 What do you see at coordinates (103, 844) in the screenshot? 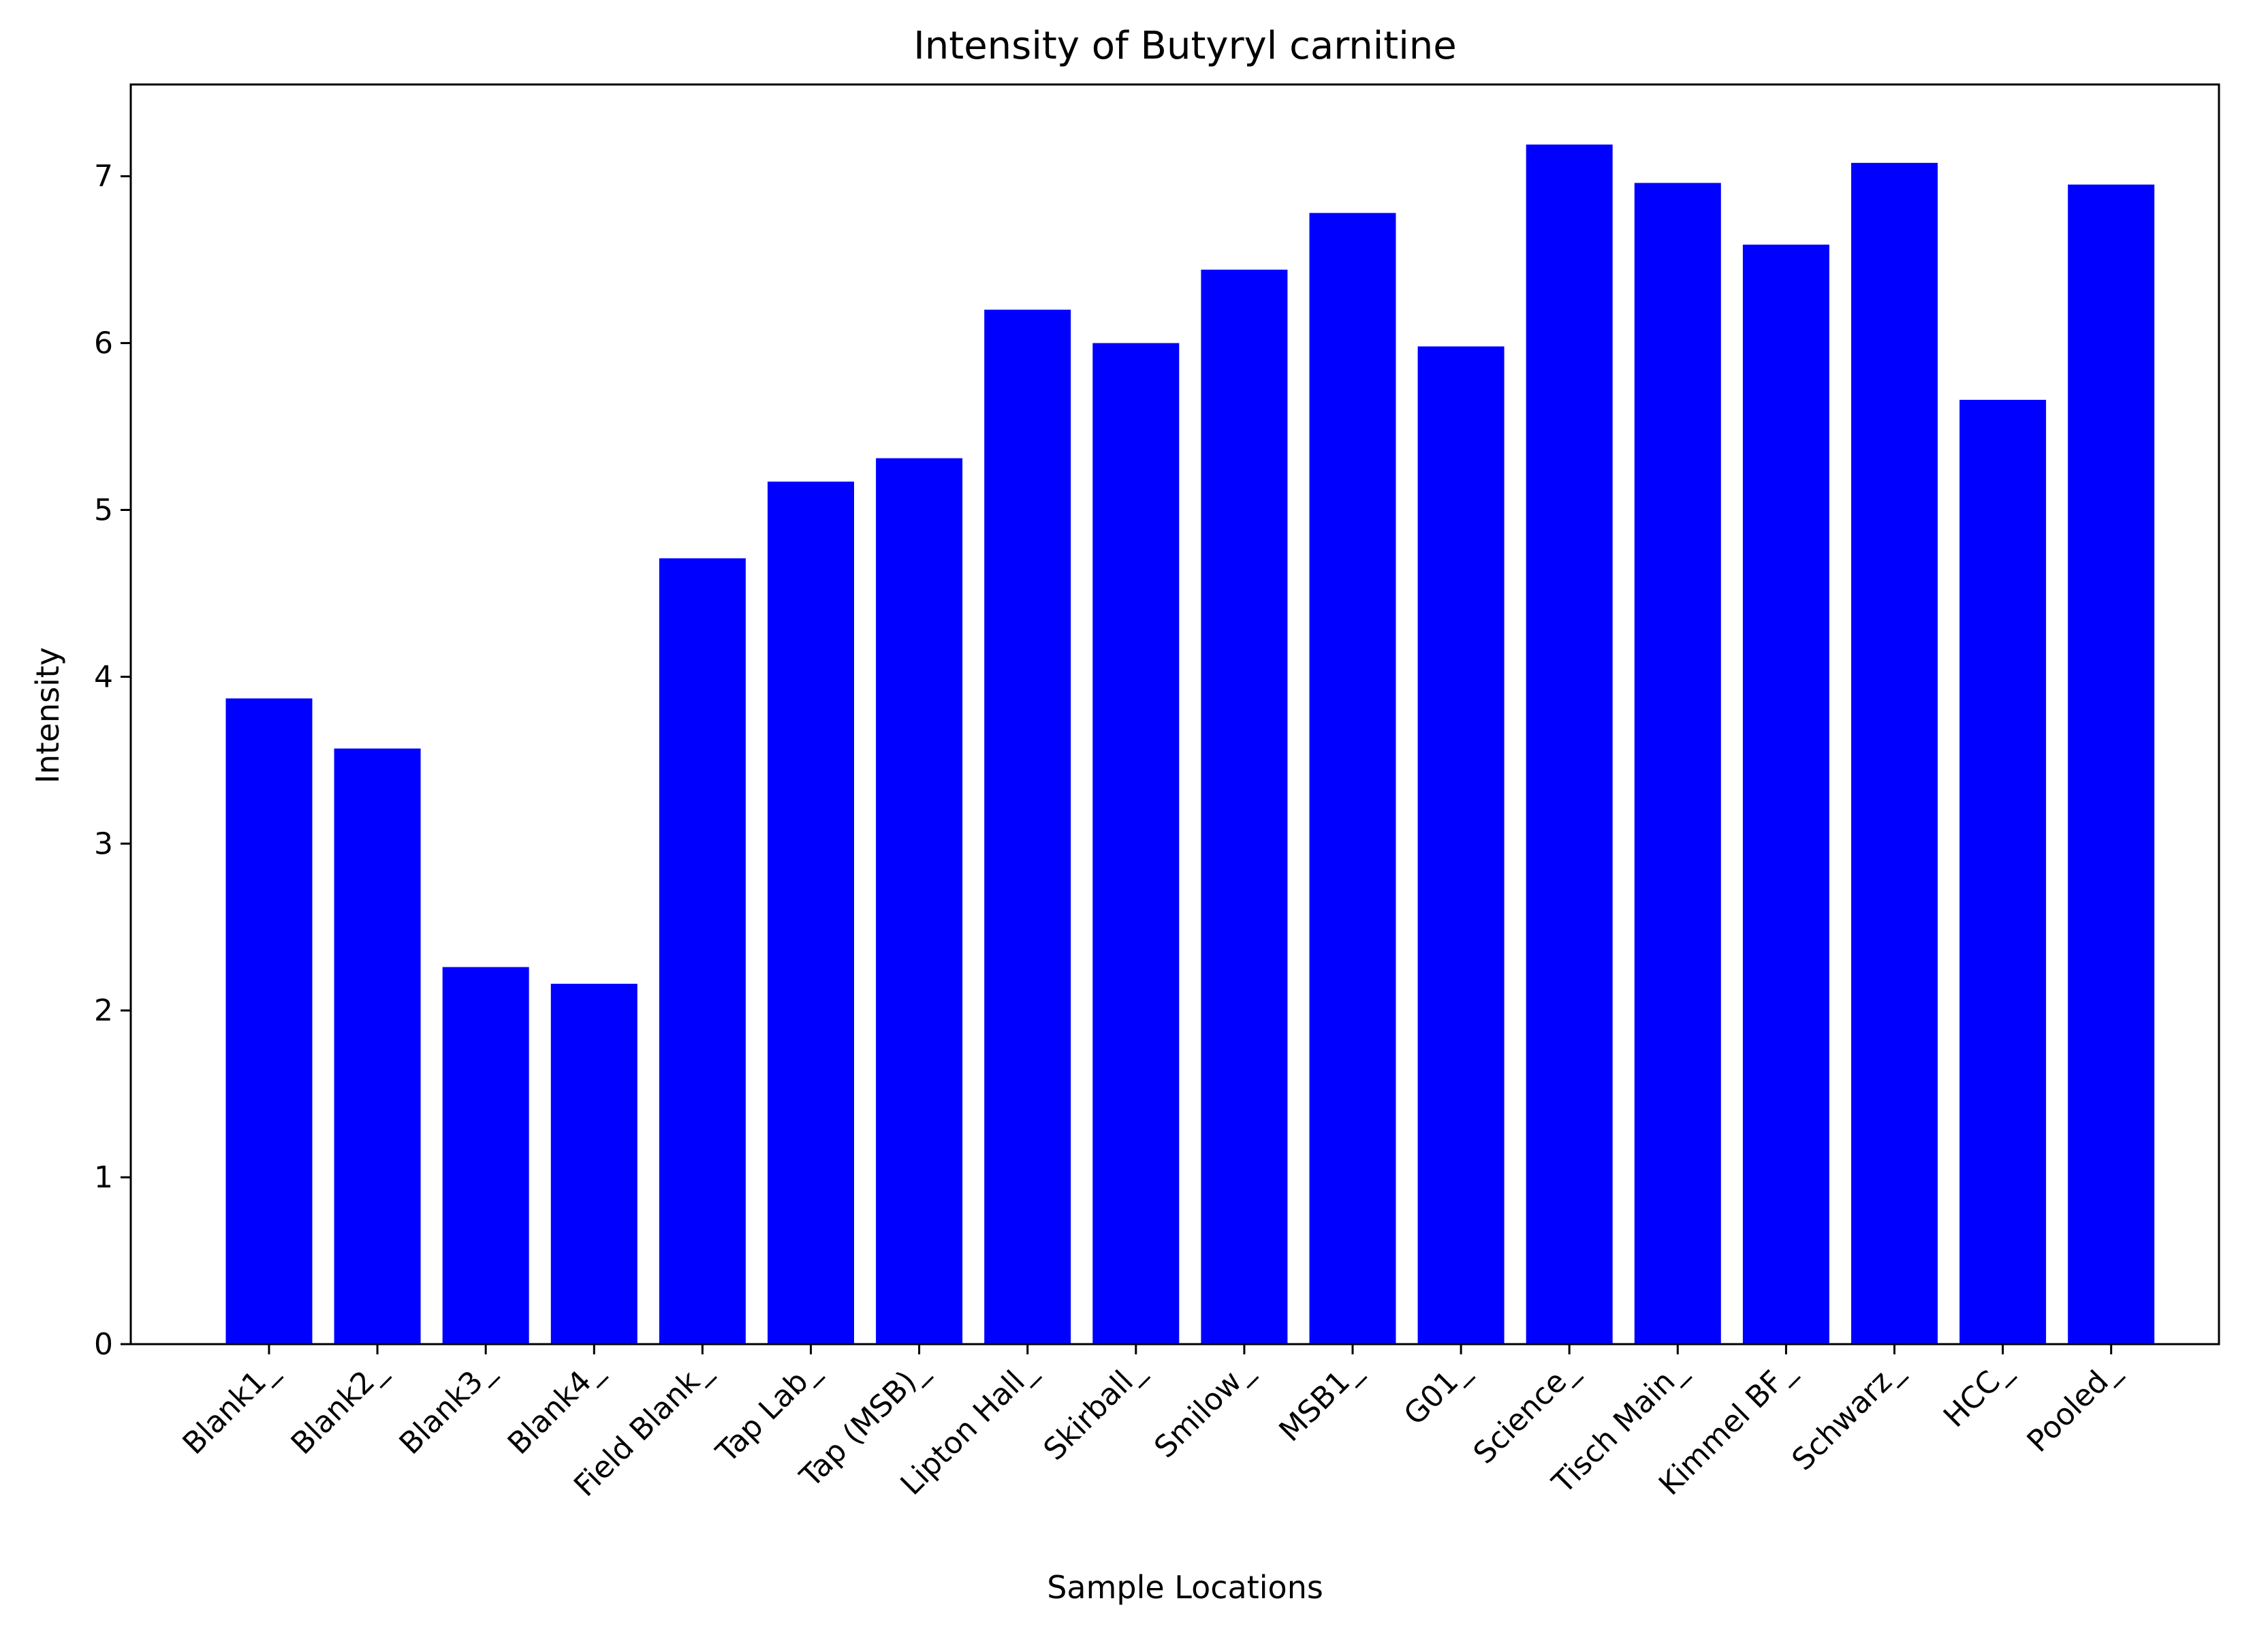
I see `y-tick-label-3: 3` at bounding box center [103, 844].